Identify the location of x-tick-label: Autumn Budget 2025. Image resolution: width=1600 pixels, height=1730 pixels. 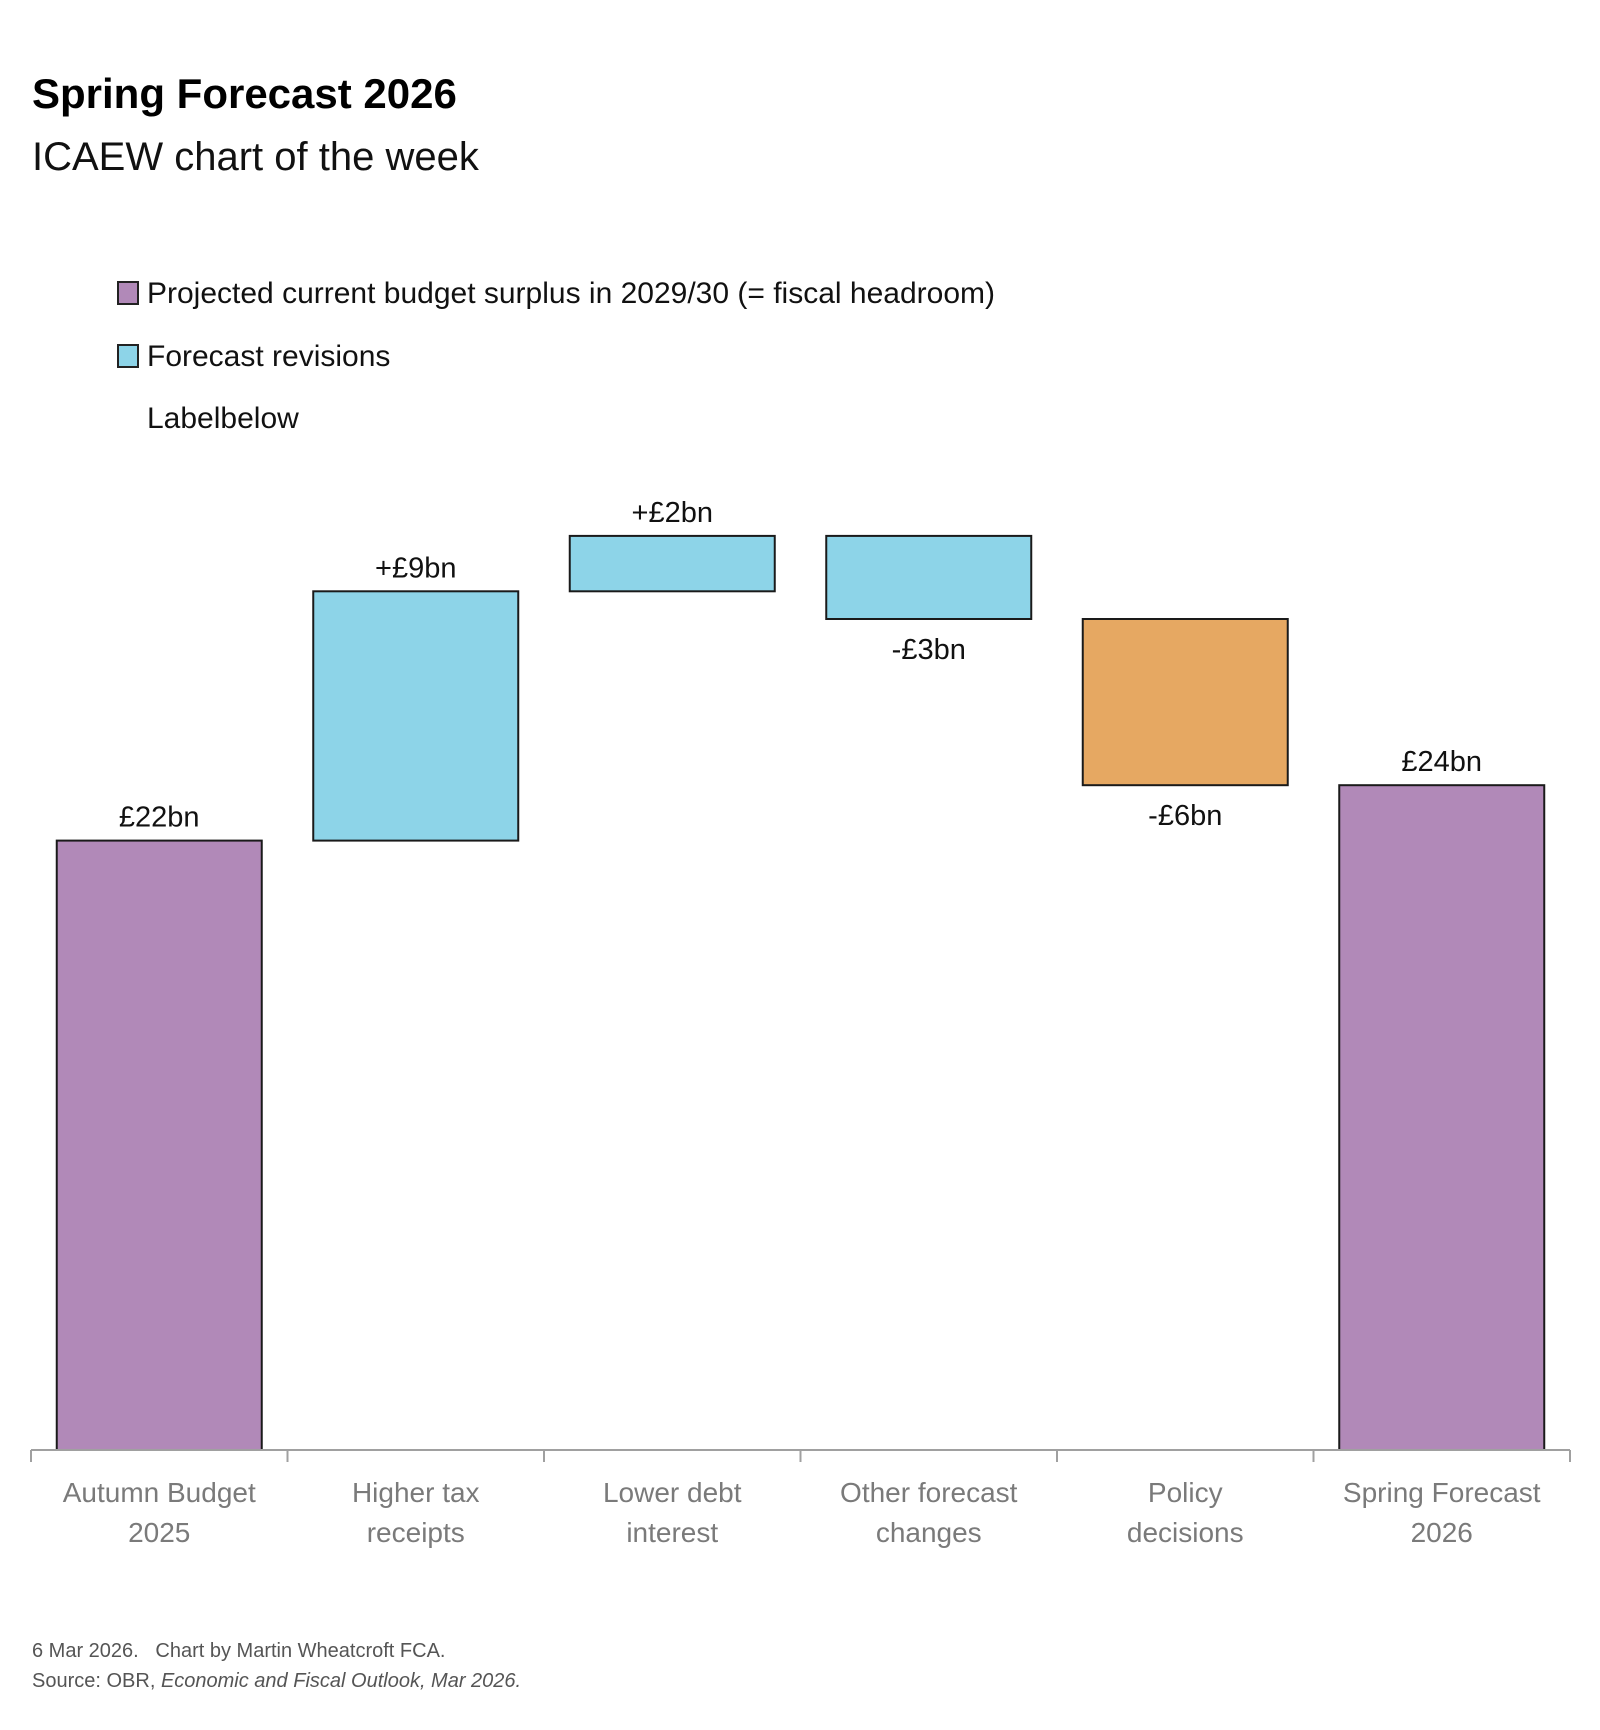
(159, 1512).